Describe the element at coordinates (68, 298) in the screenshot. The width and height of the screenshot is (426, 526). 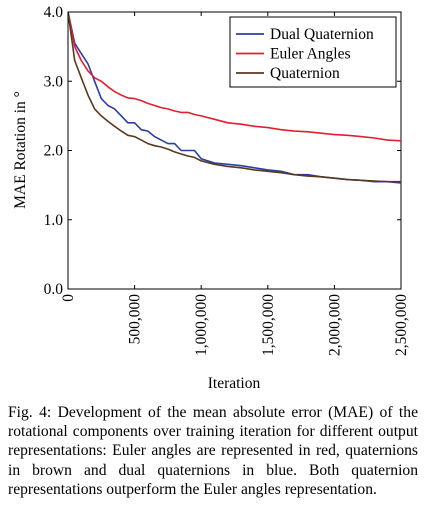
I see `x-tick-label: 0` at that location.